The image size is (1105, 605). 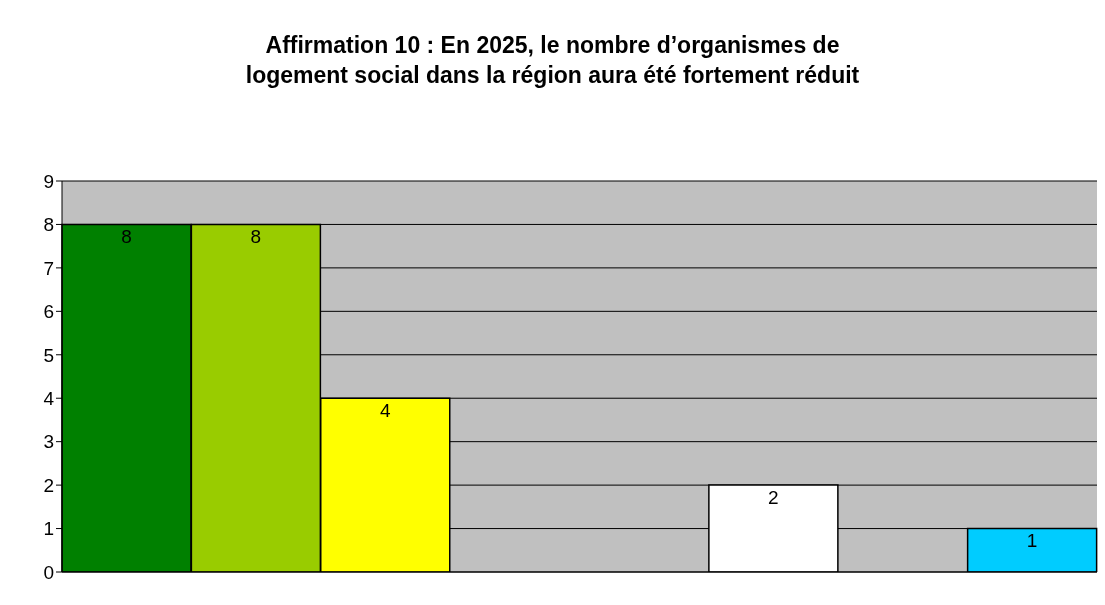 What do you see at coordinates (48, 572) in the screenshot?
I see `y-tick-label: 0` at bounding box center [48, 572].